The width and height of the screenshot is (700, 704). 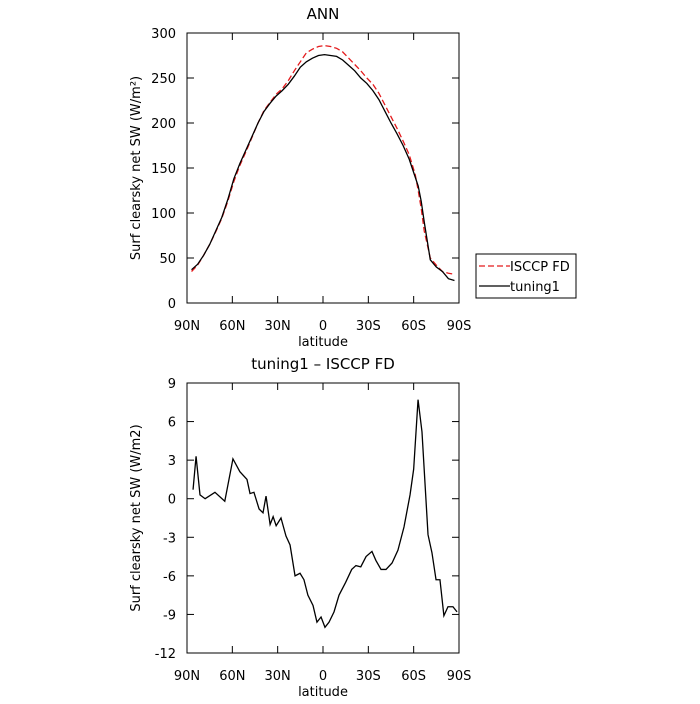 What do you see at coordinates (323, 14) in the screenshot?
I see `chart-title: ANN` at bounding box center [323, 14].